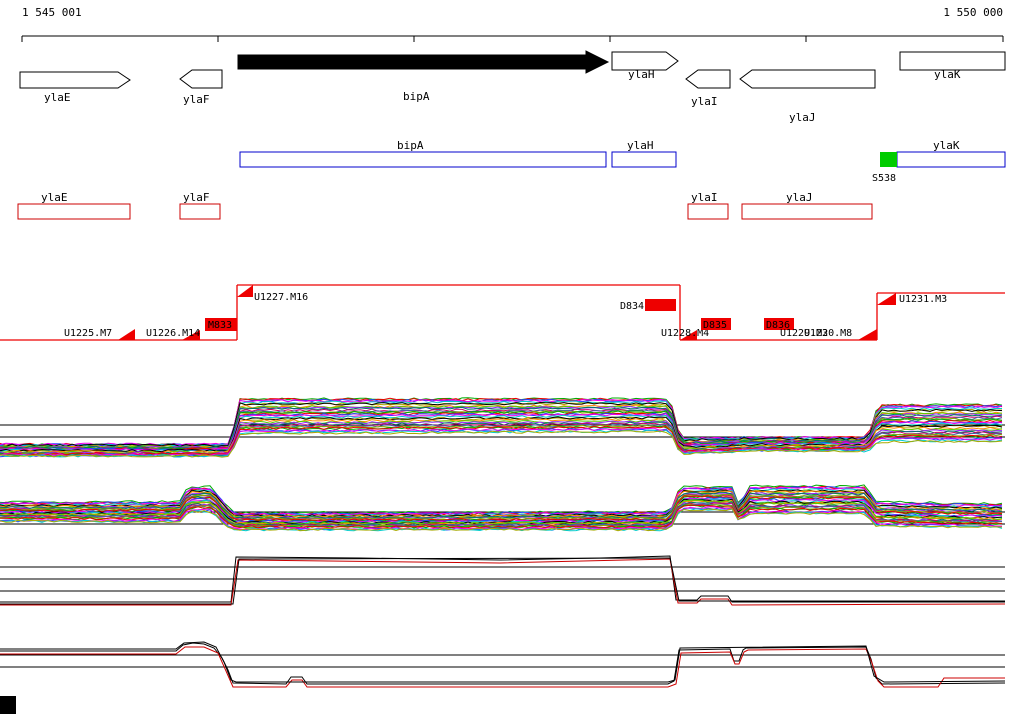  What do you see at coordinates (173, 333) in the screenshot?
I see `segment-label: U1226.M14` at bounding box center [173, 333].